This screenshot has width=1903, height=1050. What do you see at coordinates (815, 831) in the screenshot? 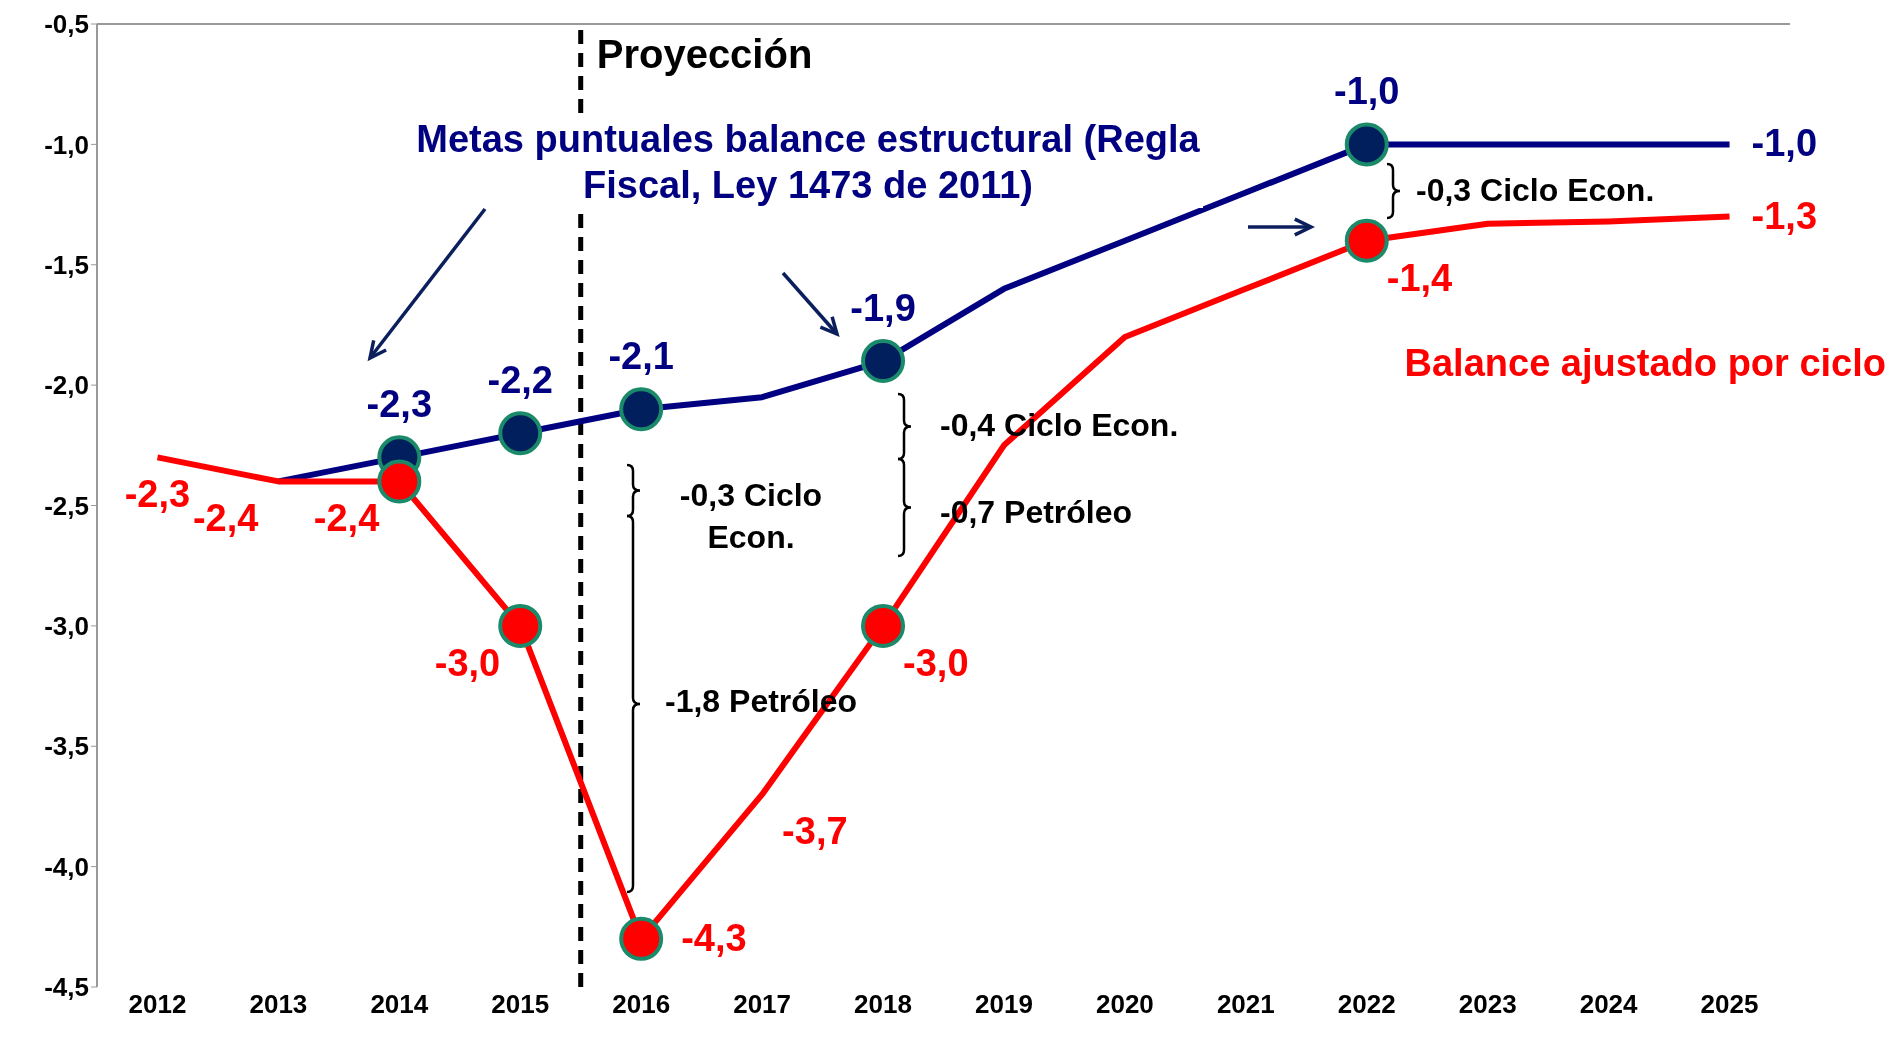
I see `data-label: -3,7` at bounding box center [815, 831].